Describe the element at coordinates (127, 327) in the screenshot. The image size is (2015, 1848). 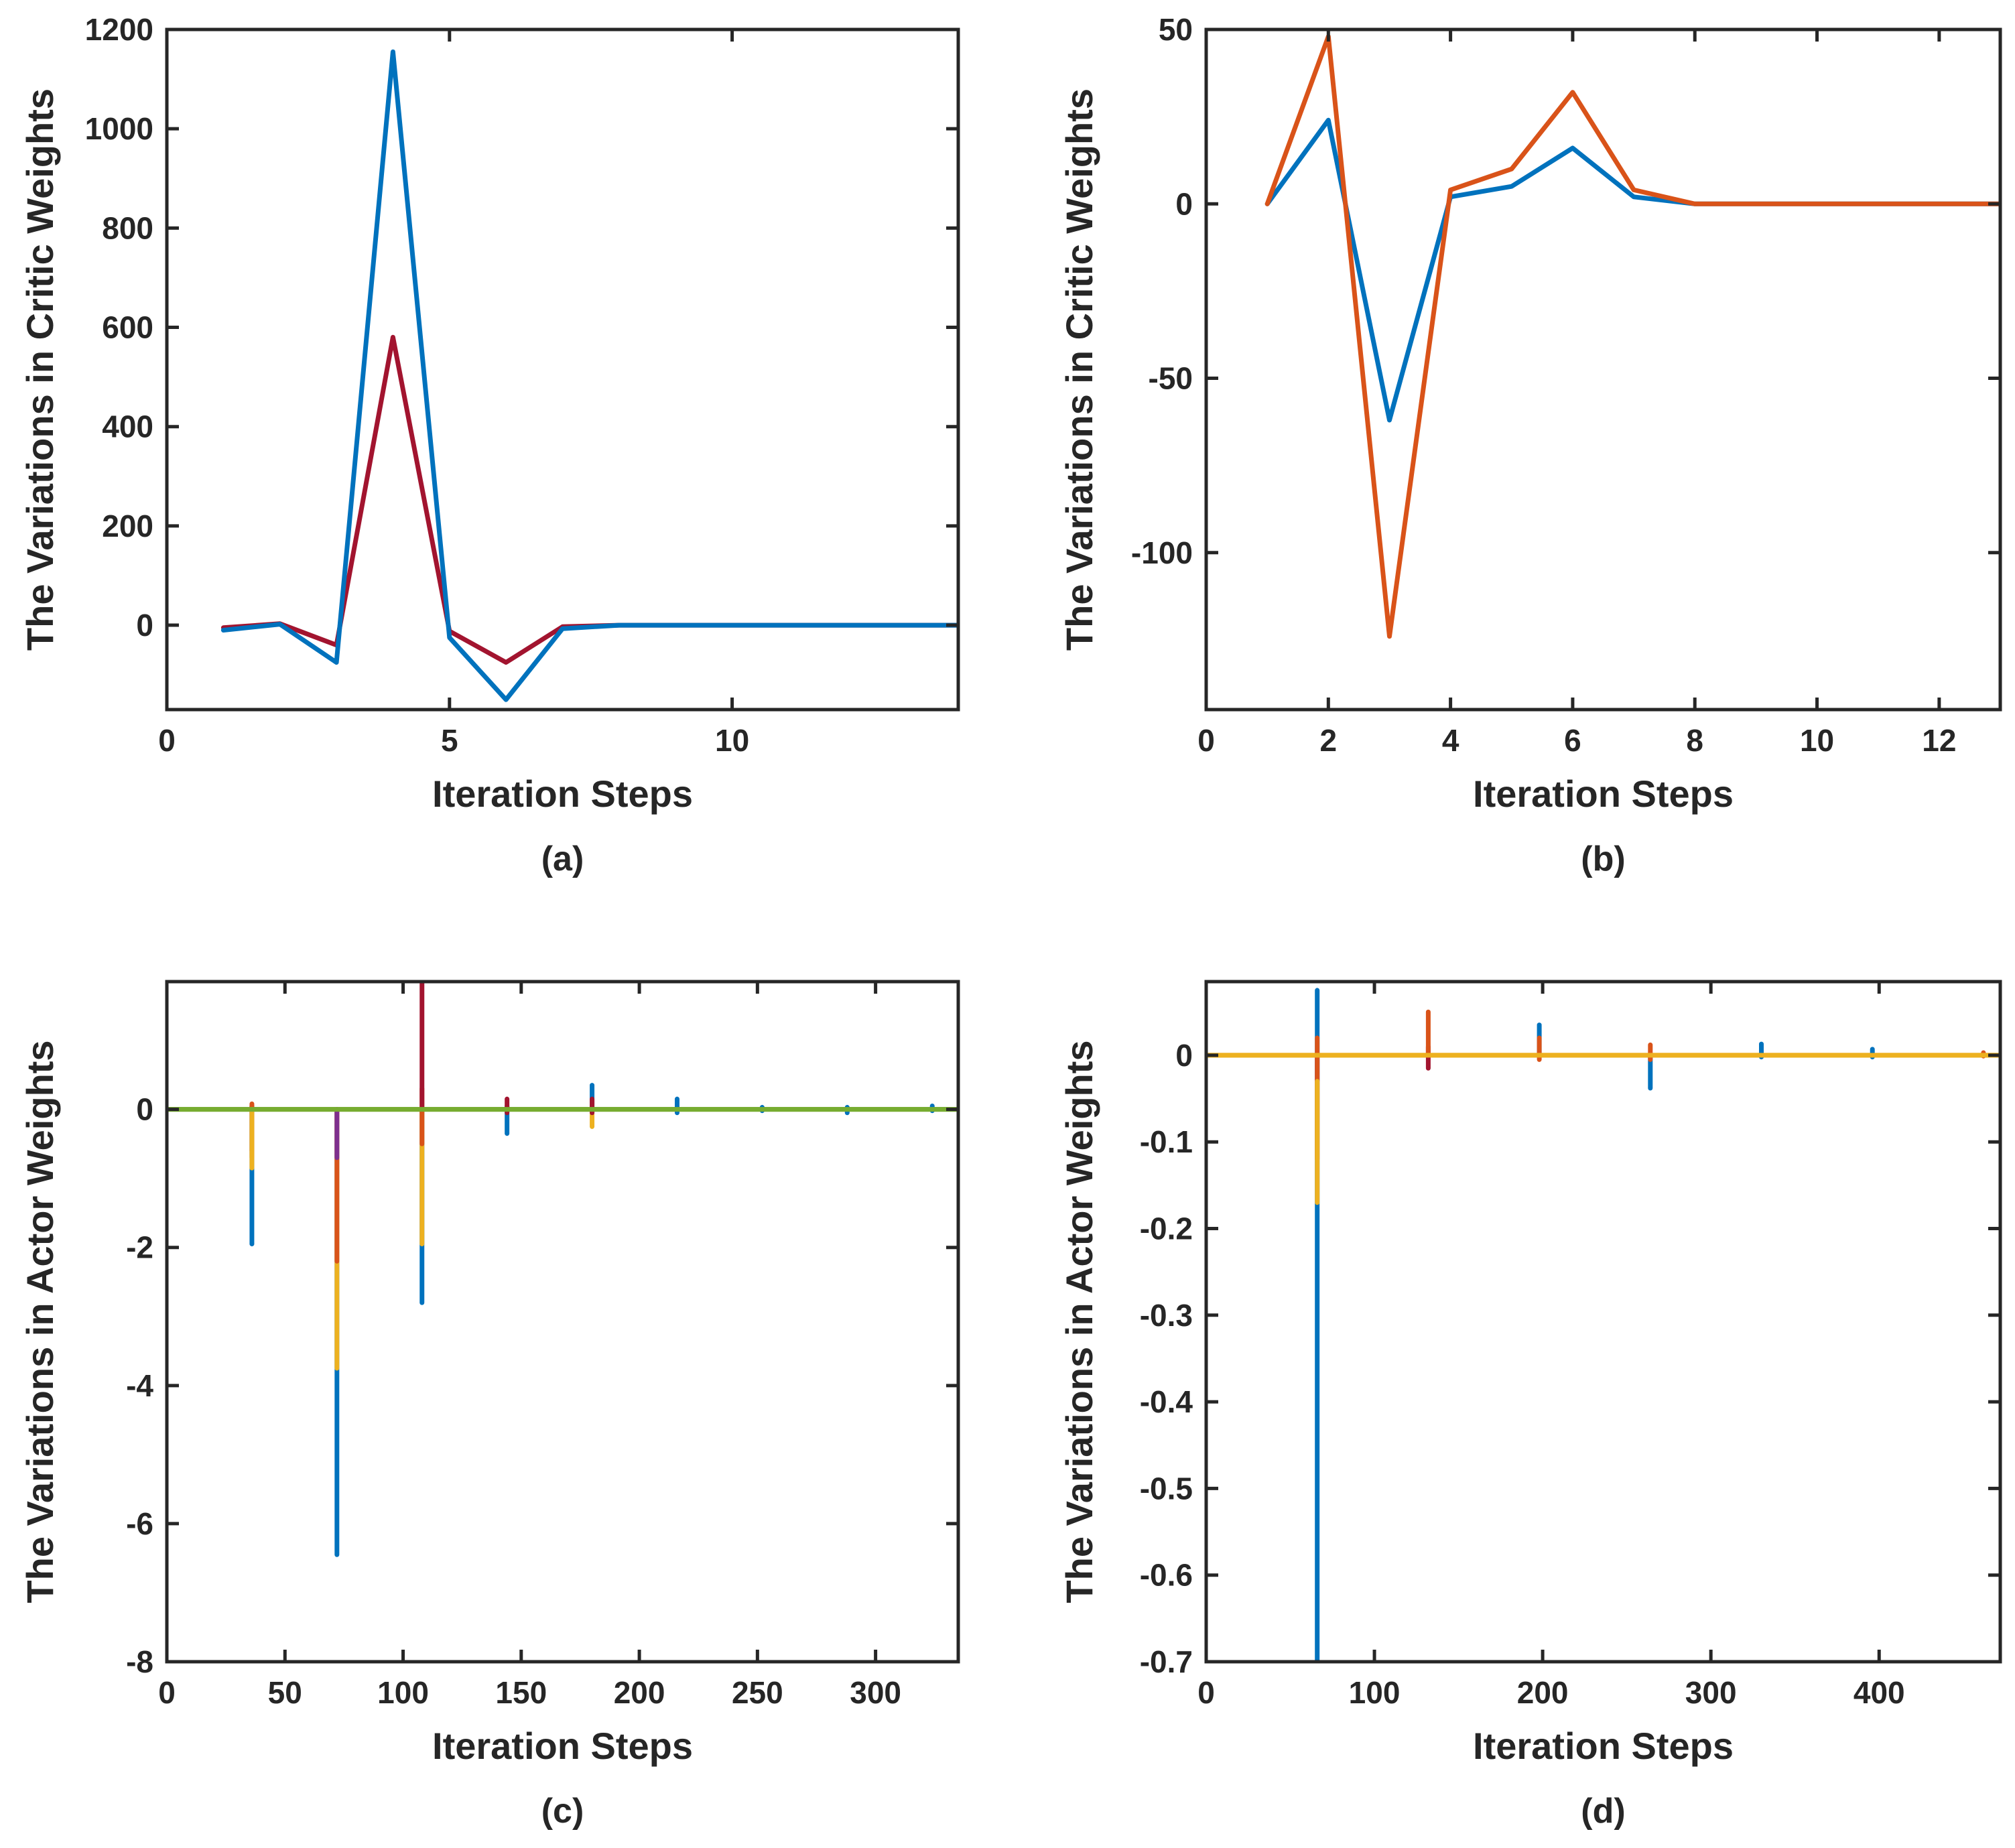
I see `y-tick-label: 600` at that location.